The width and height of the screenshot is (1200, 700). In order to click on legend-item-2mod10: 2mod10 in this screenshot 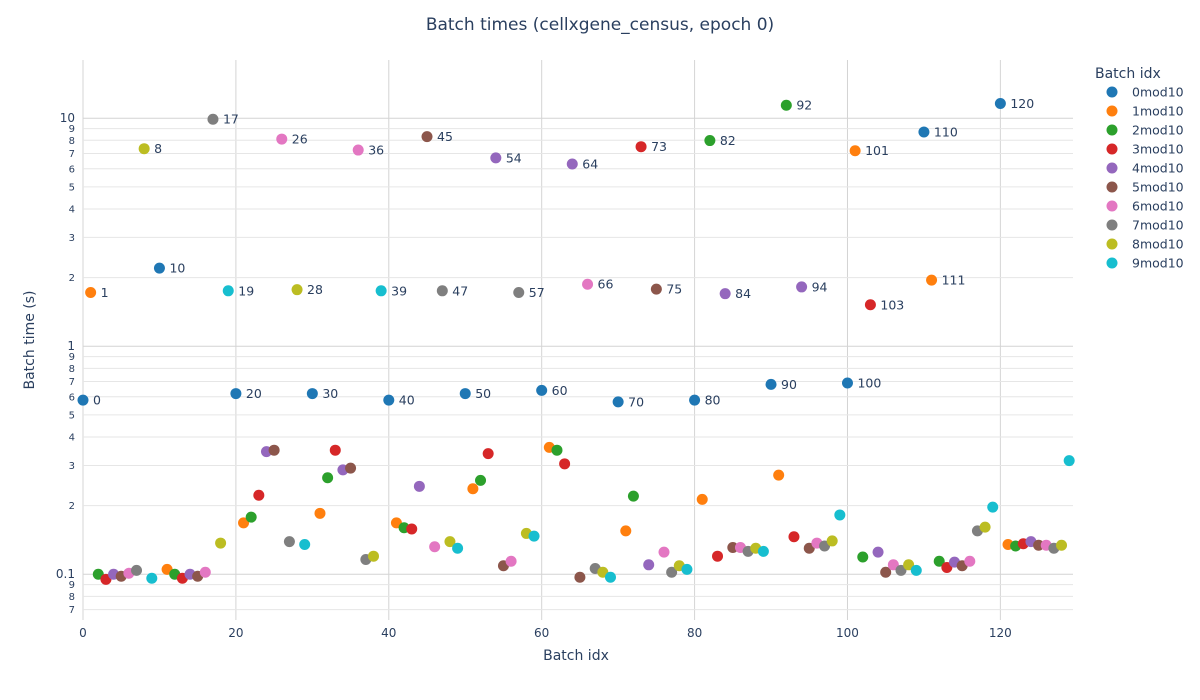, I will do `click(1145, 130)`.